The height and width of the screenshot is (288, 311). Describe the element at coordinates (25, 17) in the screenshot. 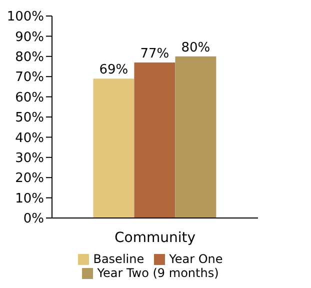

I see `y-tick-label: 100%` at that location.